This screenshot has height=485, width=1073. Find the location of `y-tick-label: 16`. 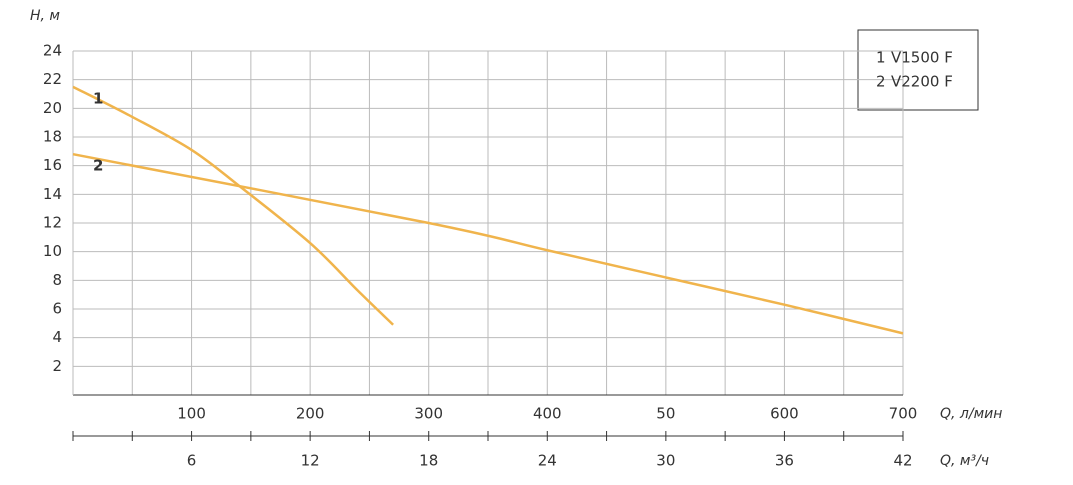

y-tick-label: 16 is located at coordinates (52, 165).